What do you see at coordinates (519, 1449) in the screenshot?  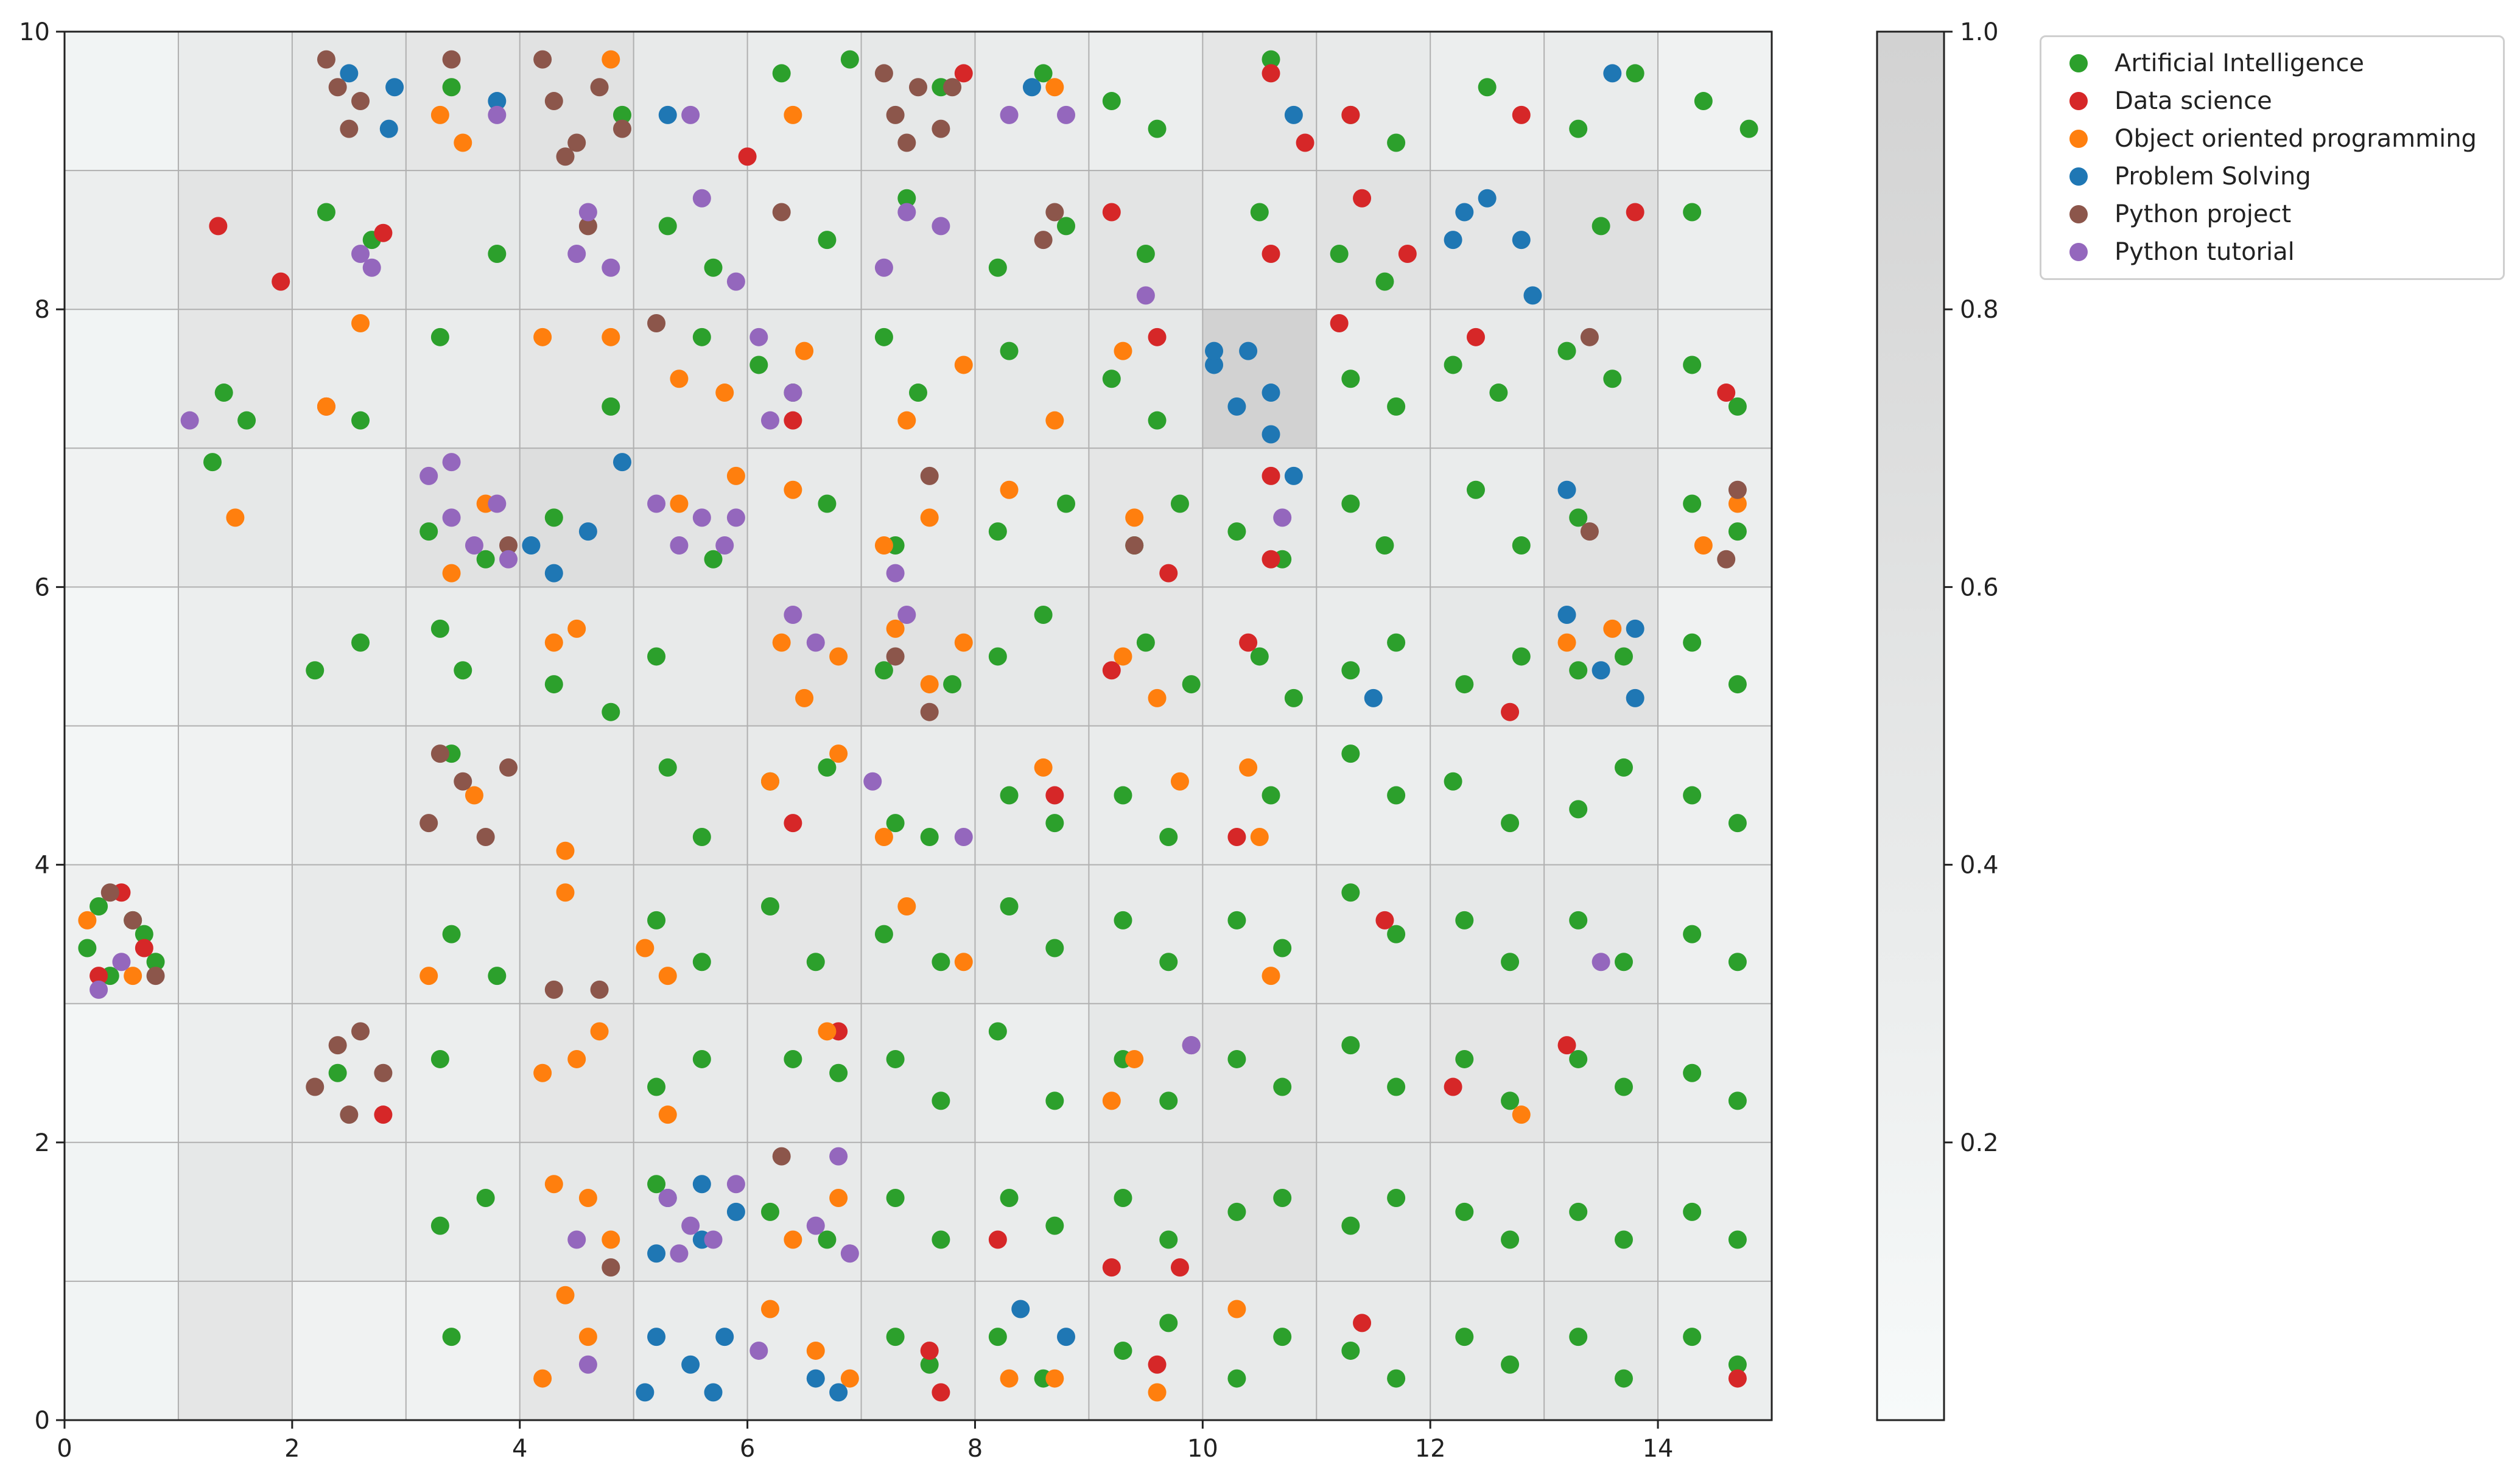 I see `x-tick-label: 4` at bounding box center [519, 1449].